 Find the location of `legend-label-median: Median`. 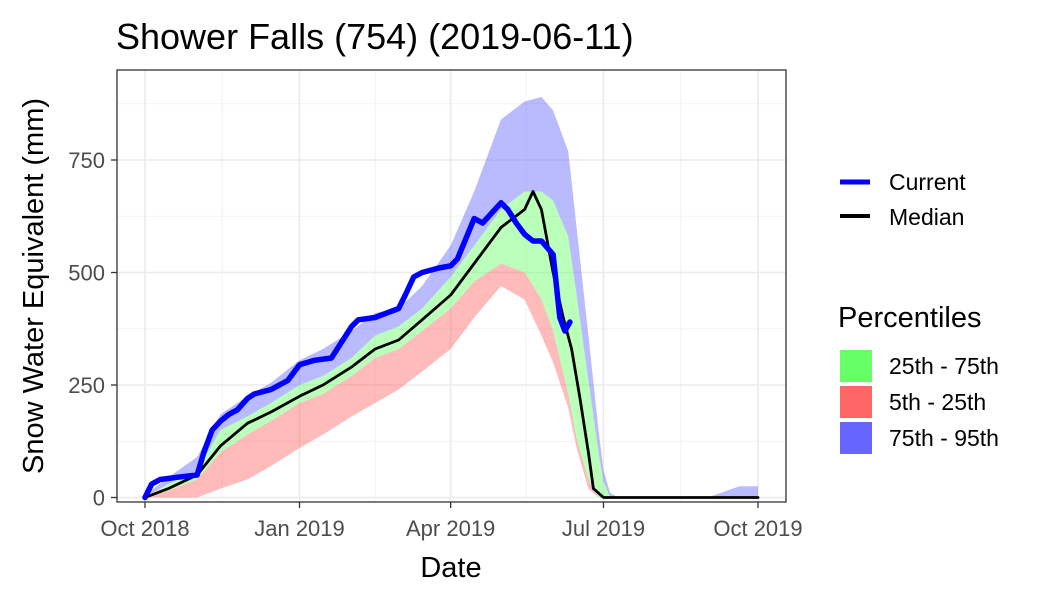

legend-label-median: Median is located at coordinates (926, 217).